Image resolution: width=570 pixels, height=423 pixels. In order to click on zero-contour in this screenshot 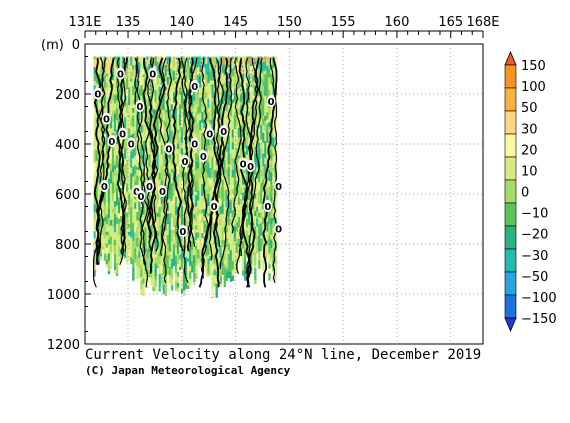, I will do `click(219, 152)`.